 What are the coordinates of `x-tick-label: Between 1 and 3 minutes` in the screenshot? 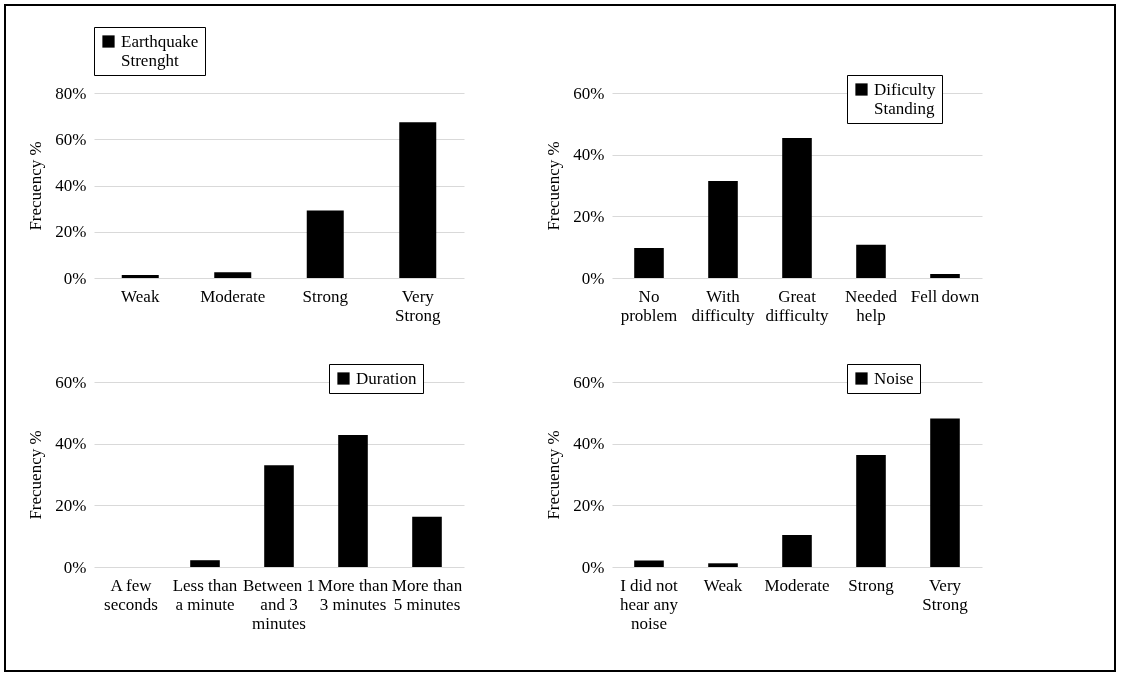 It's located at (279, 604).